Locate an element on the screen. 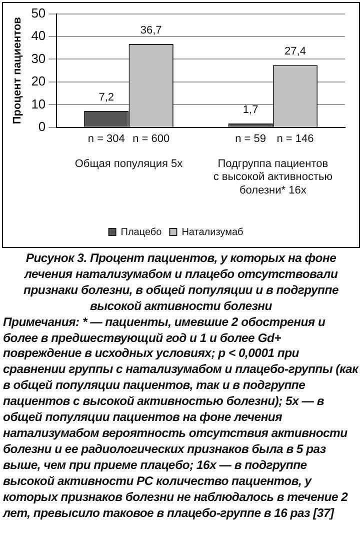  data-label: 7,2 is located at coordinates (106, 98).